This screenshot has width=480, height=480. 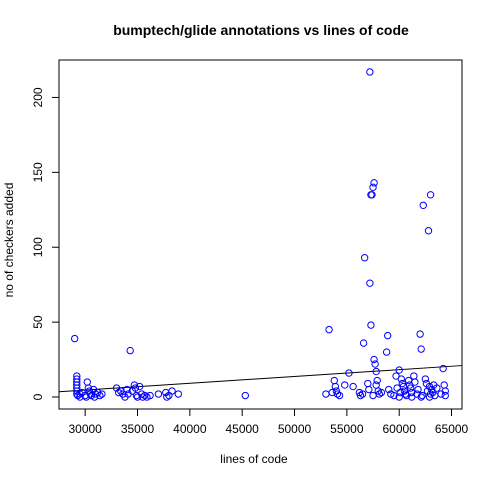 What do you see at coordinates (254, 459) in the screenshot?
I see `x-axis-label: lines of code` at bounding box center [254, 459].